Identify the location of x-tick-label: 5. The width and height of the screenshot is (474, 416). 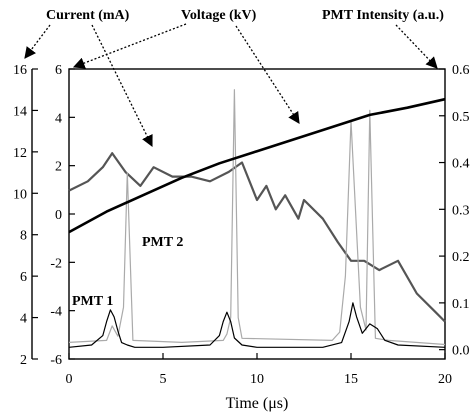
(163, 379).